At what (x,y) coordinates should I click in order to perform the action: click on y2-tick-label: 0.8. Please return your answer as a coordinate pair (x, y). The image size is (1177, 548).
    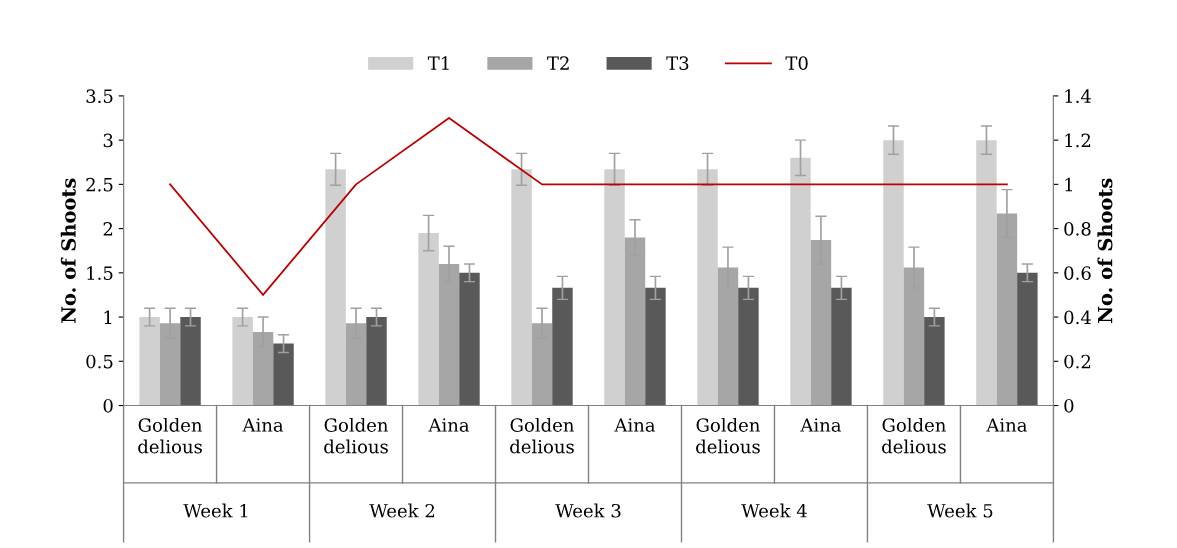
    Looking at the image, I should click on (1077, 229).